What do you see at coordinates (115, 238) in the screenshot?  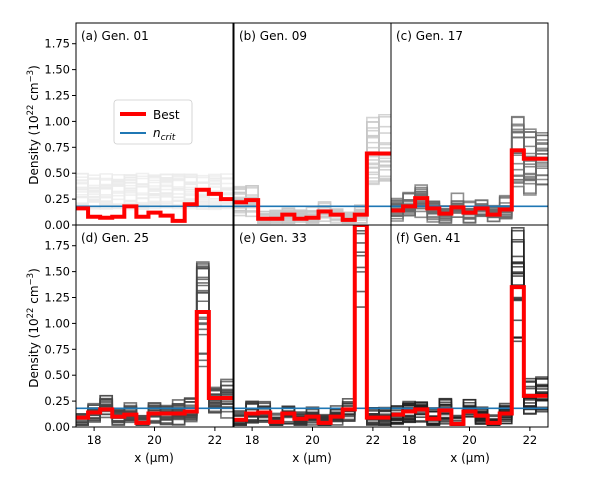 I see `panel-title: (d) Gen. 25` at bounding box center [115, 238].